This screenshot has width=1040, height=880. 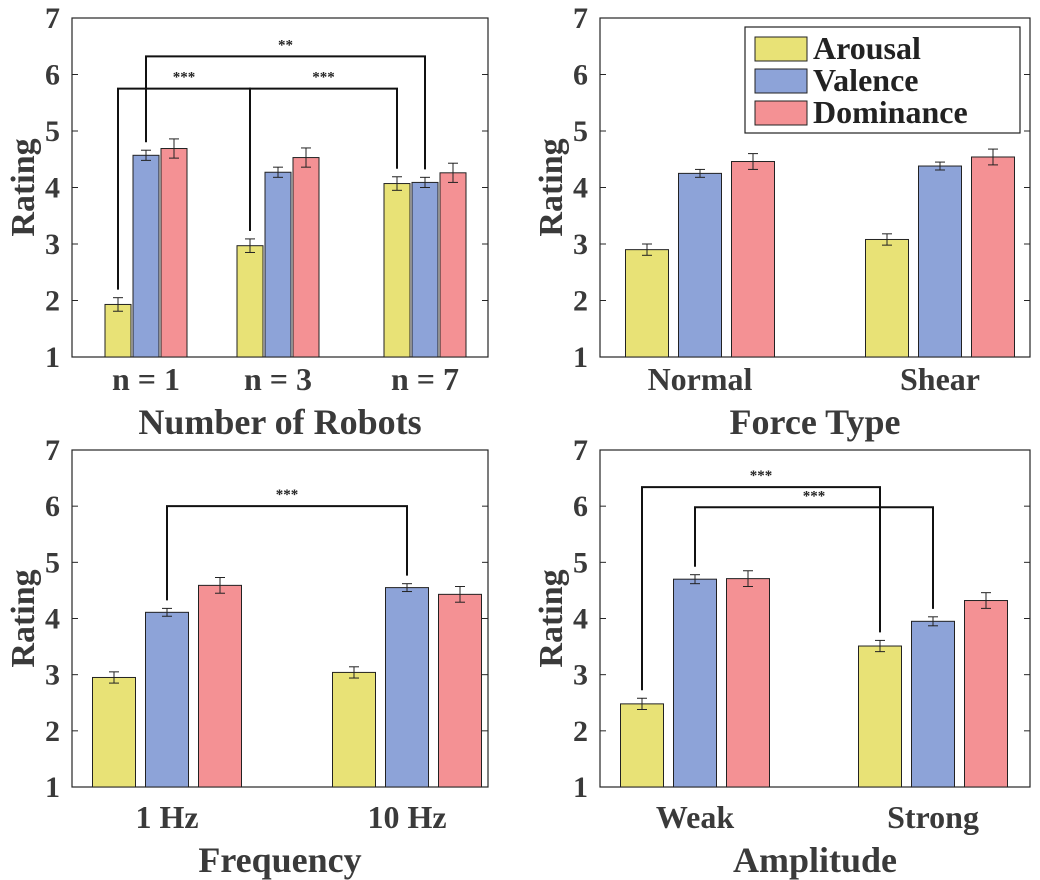 What do you see at coordinates (815, 422) in the screenshot?
I see `x-axis-title: Force Type` at bounding box center [815, 422].